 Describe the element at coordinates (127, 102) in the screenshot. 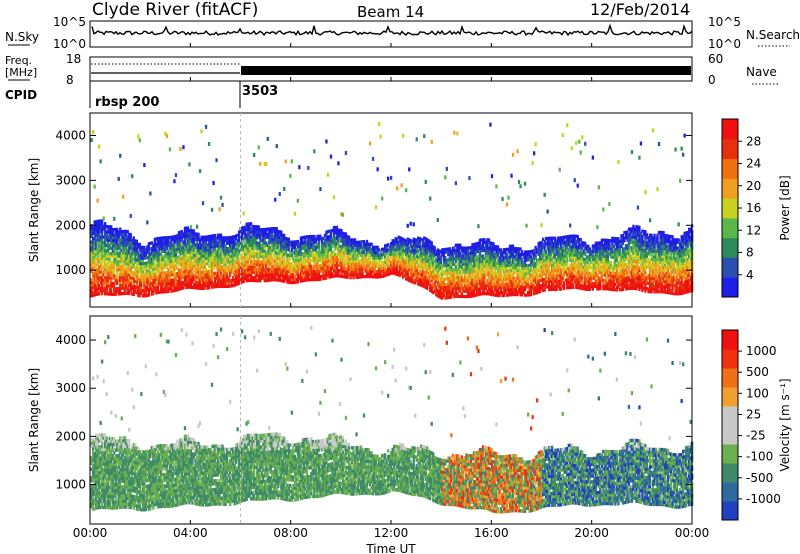

I see `cpid-entry-1: rbsp 200` at that location.